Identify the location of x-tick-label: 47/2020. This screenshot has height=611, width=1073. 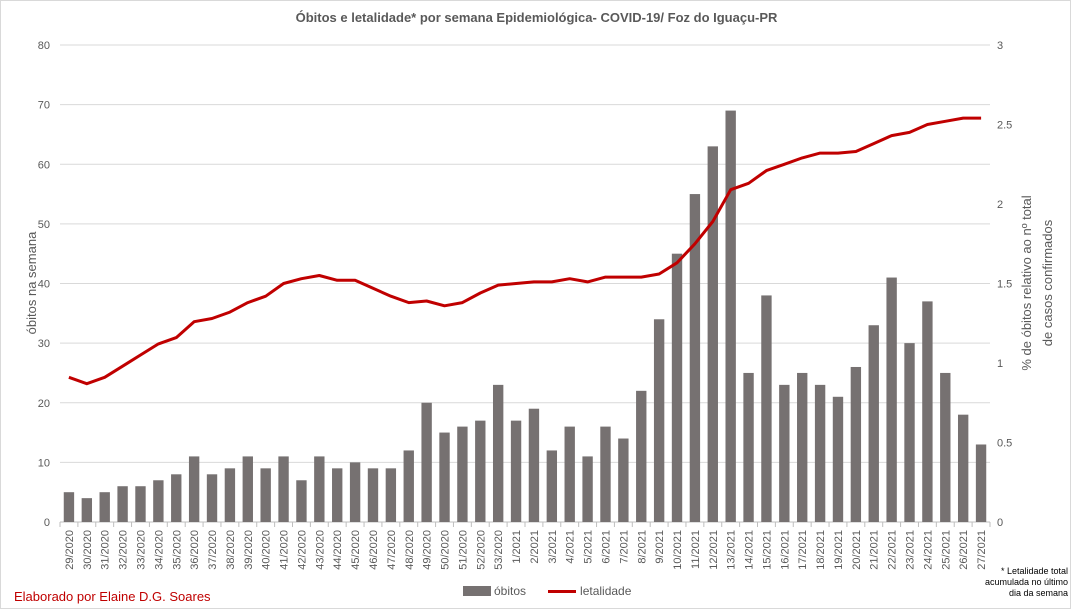
(392, 550).